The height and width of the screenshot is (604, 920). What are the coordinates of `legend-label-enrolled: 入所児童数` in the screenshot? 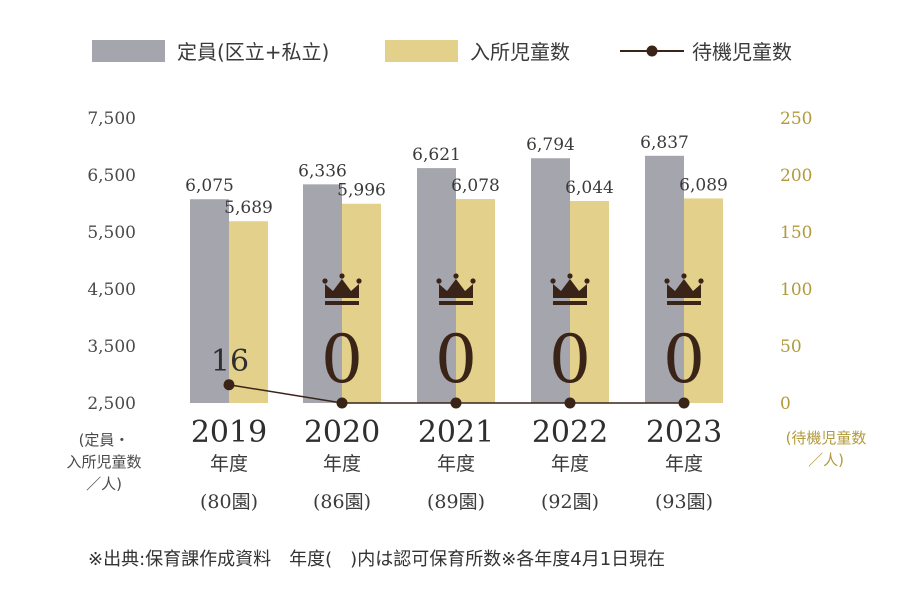 It's located at (520, 52).